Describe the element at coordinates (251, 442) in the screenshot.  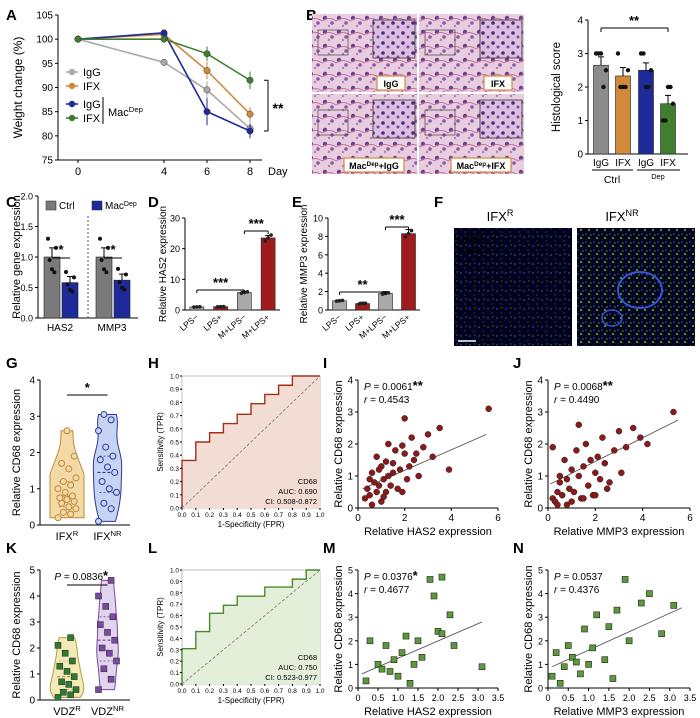
I see `reference-diagonal` at that location.